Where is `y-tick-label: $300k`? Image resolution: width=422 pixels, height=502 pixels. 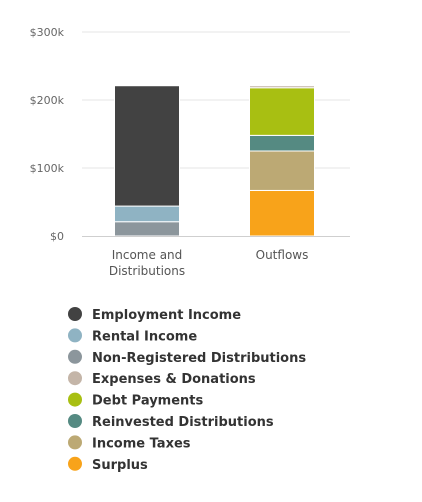
y-tick-label: $300k is located at coordinates (47, 32).